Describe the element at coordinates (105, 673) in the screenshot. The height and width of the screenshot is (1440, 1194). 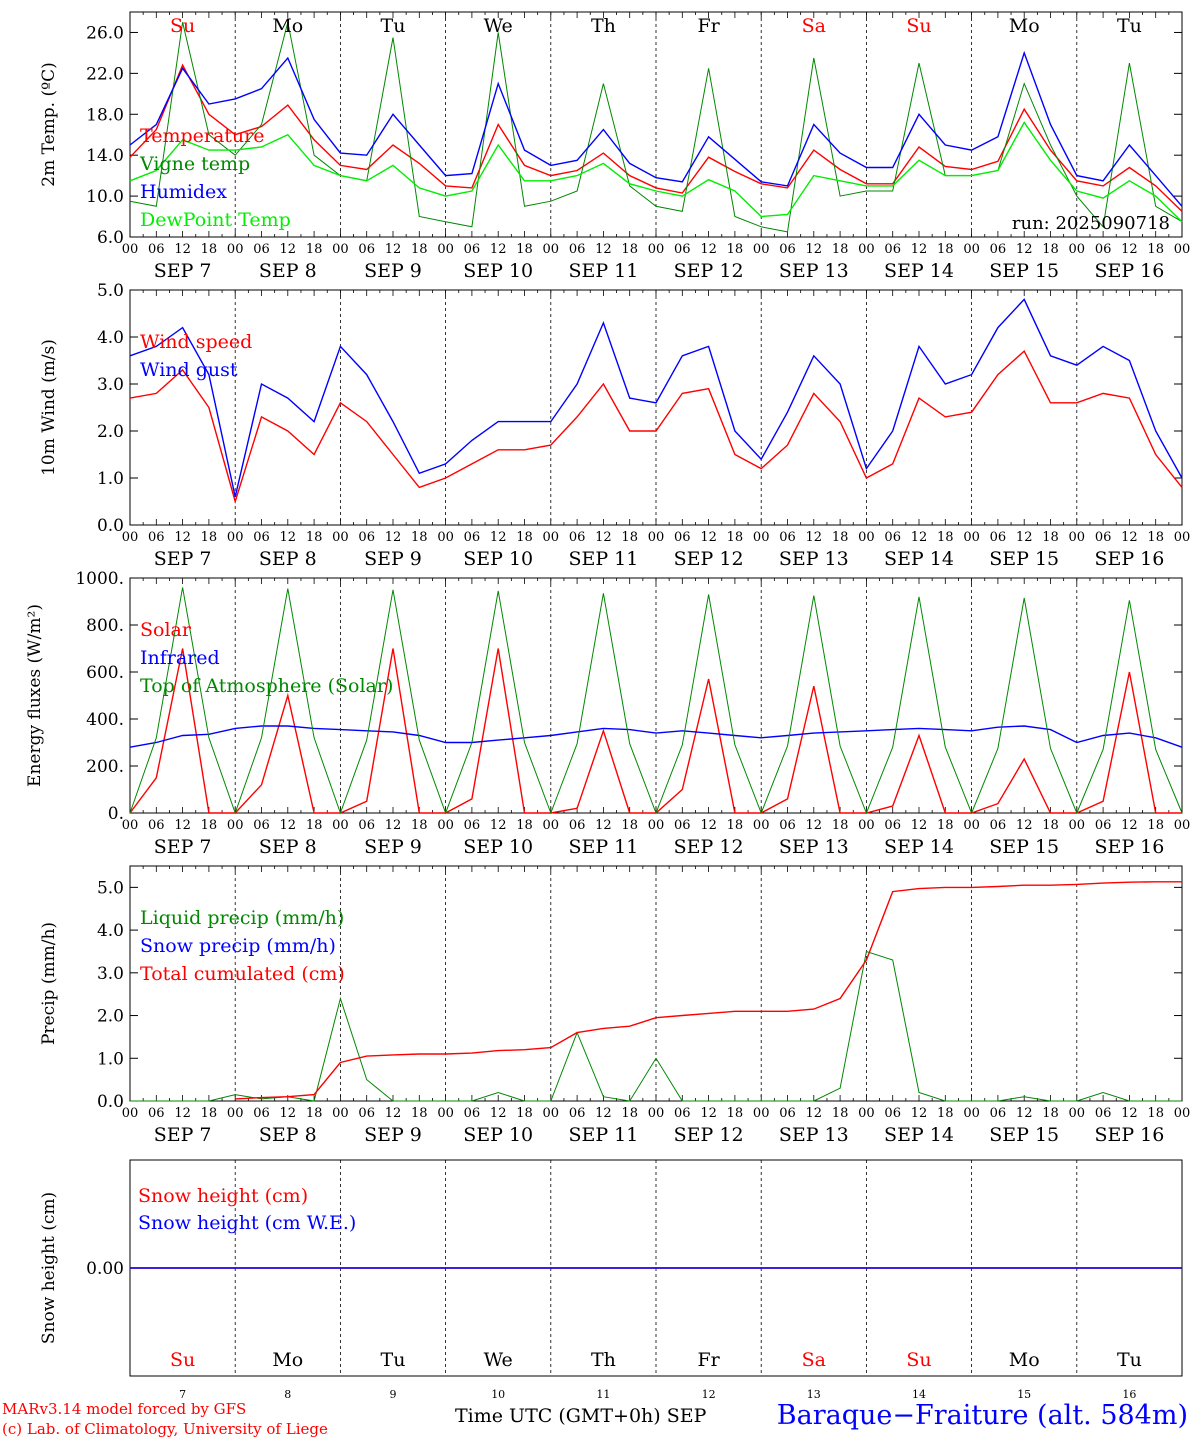
I see `y-tick-label: 600.` at that location.